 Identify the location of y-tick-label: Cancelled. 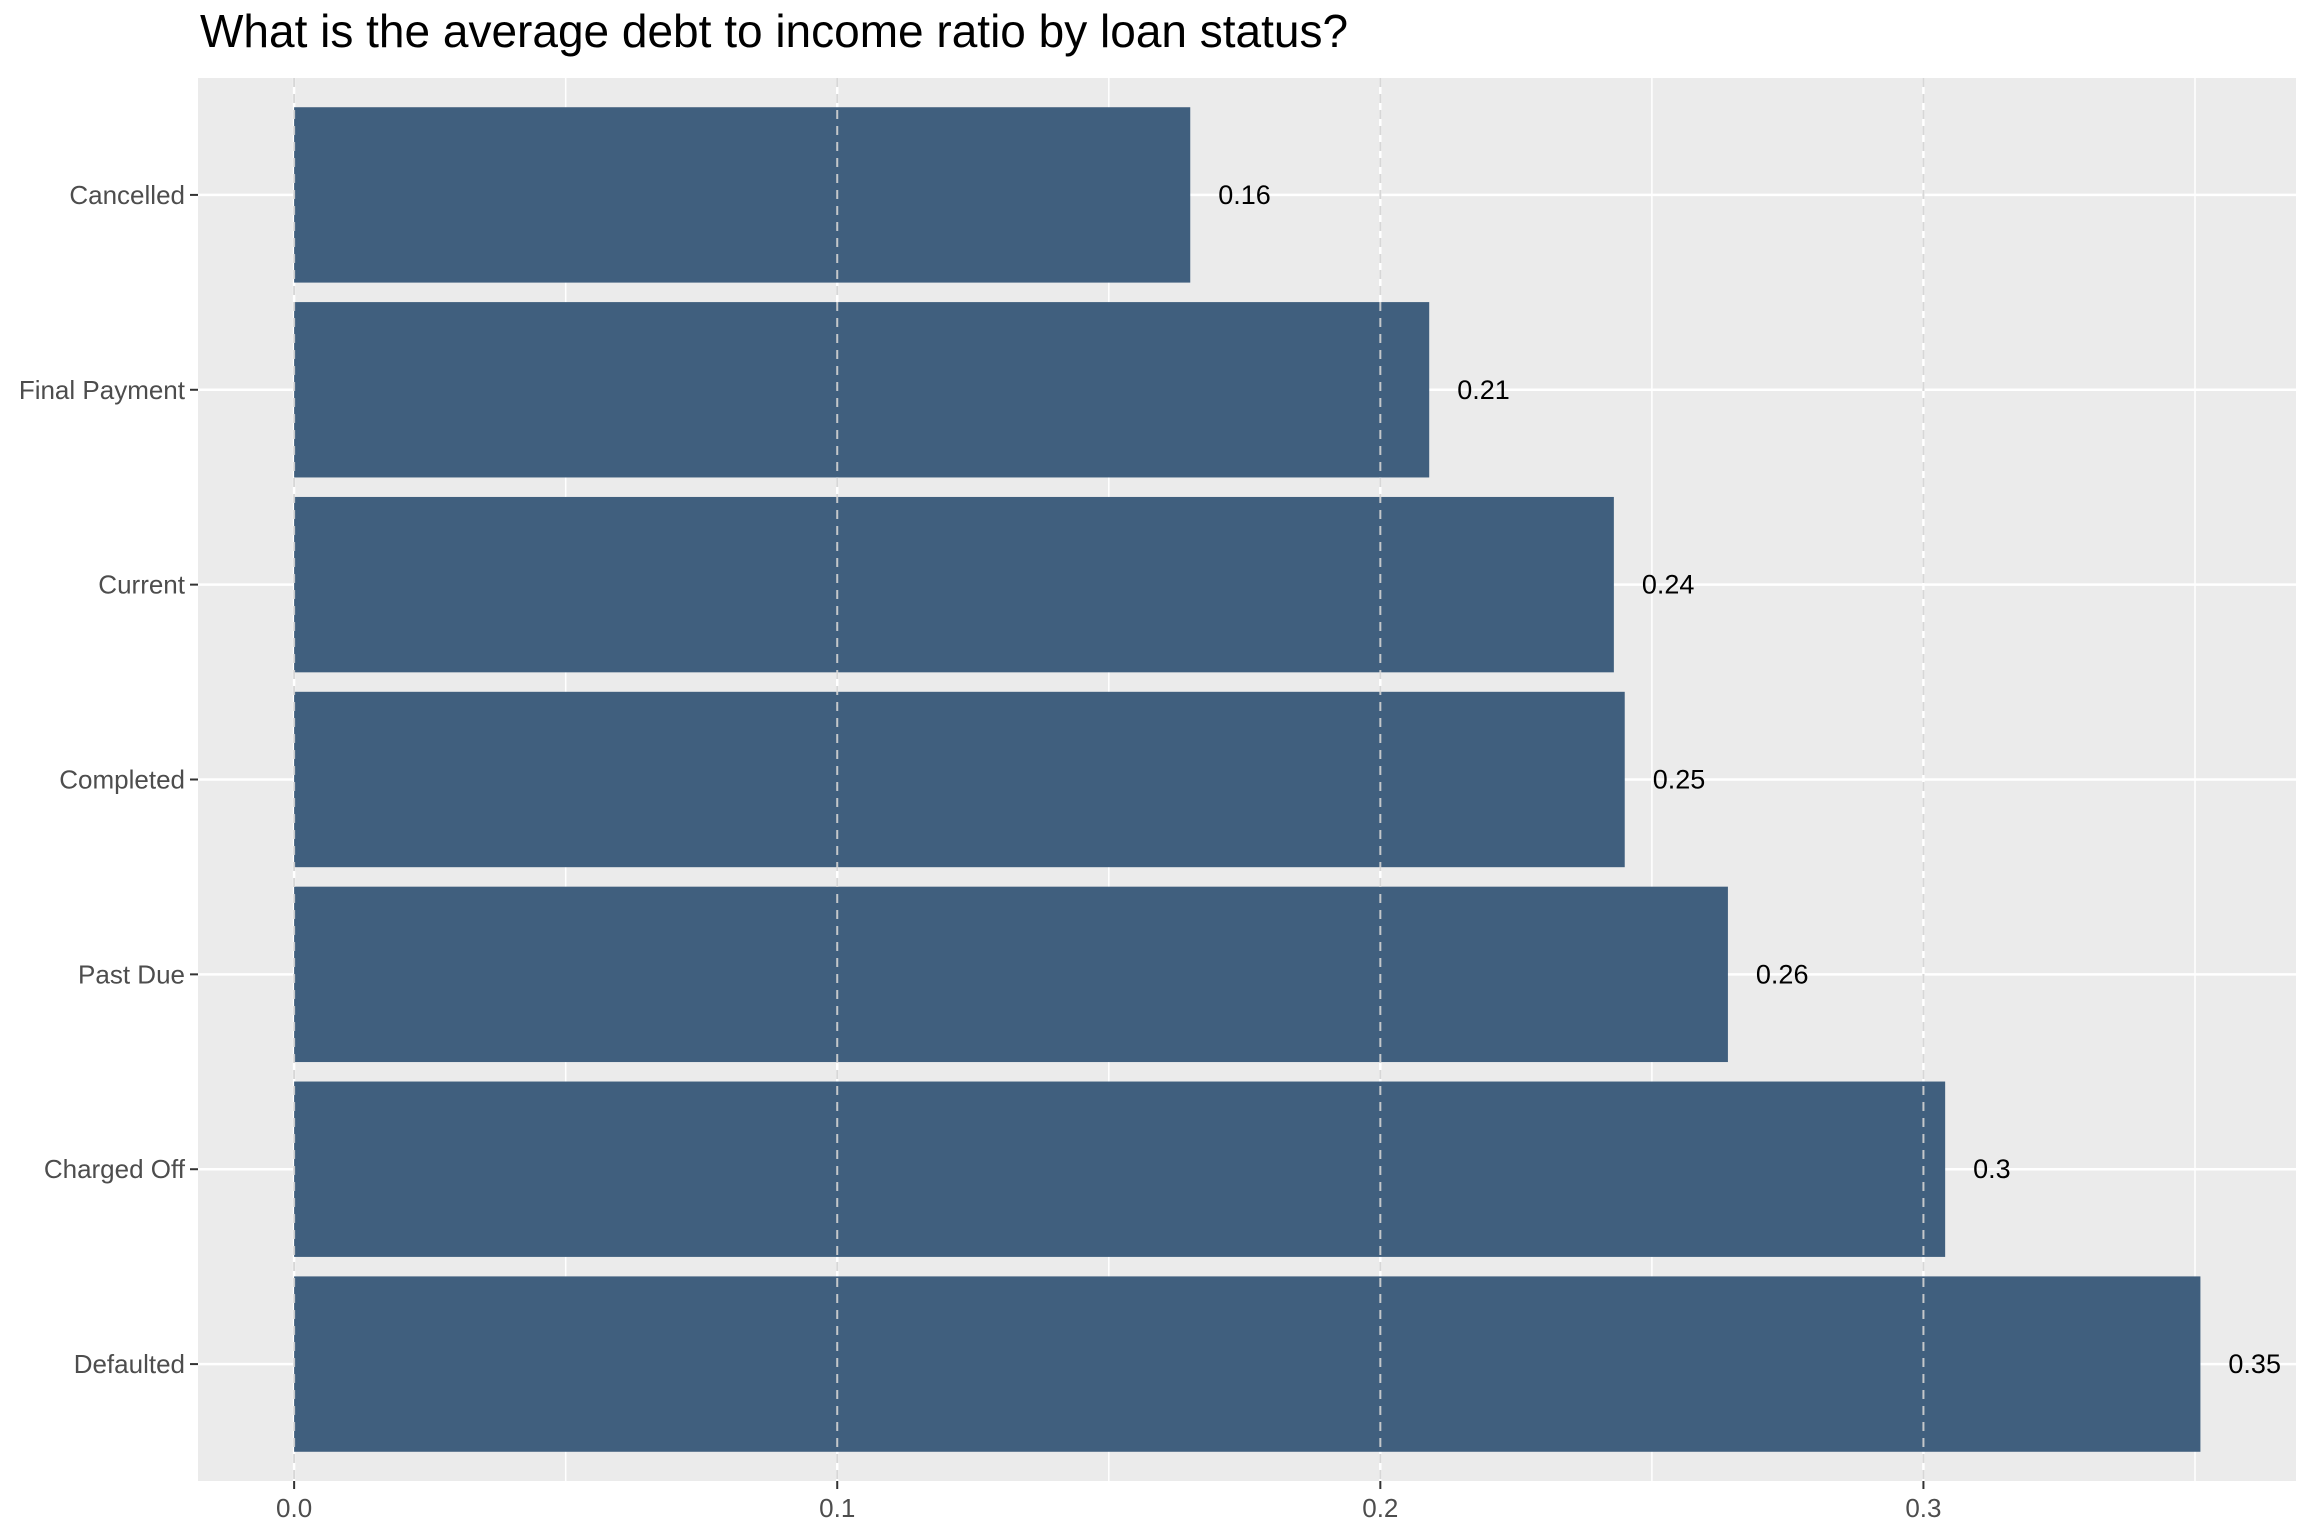
(127, 195).